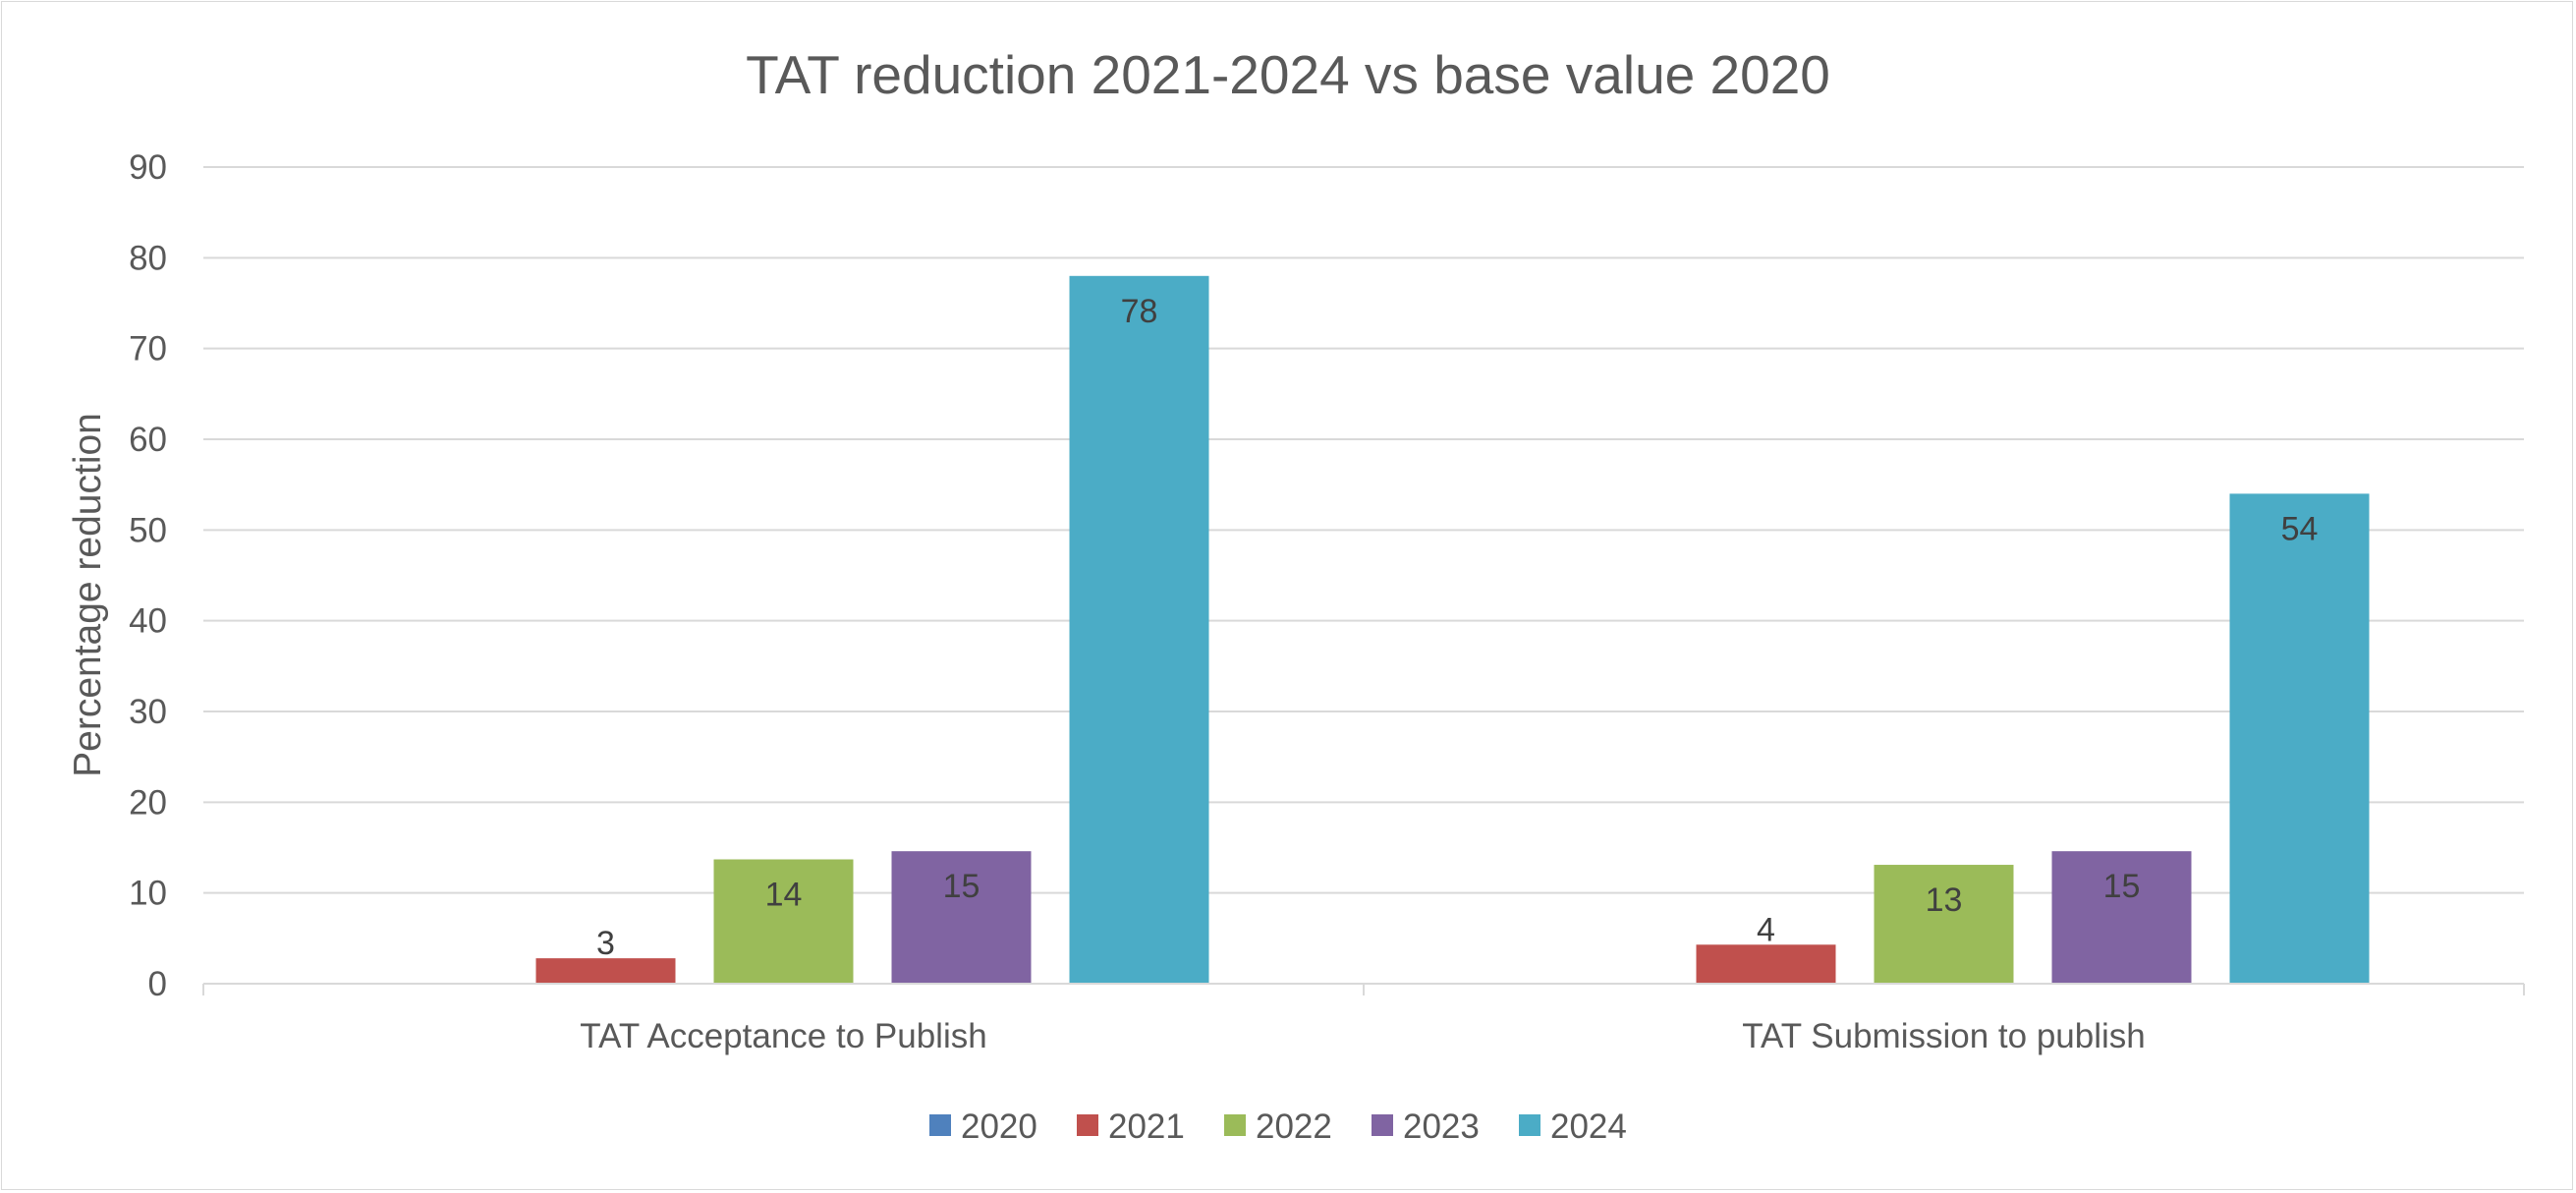  What do you see at coordinates (157, 984) in the screenshot?
I see `y-tick-label: 0` at bounding box center [157, 984].